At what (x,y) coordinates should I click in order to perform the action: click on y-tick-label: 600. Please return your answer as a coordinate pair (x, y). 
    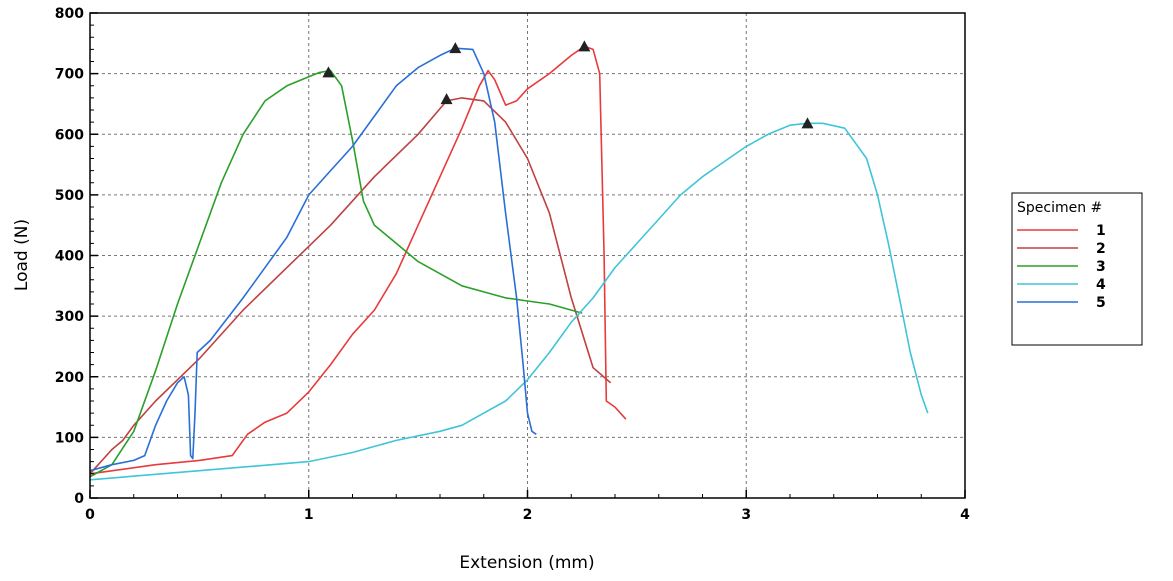
    Looking at the image, I should click on (69, 135).